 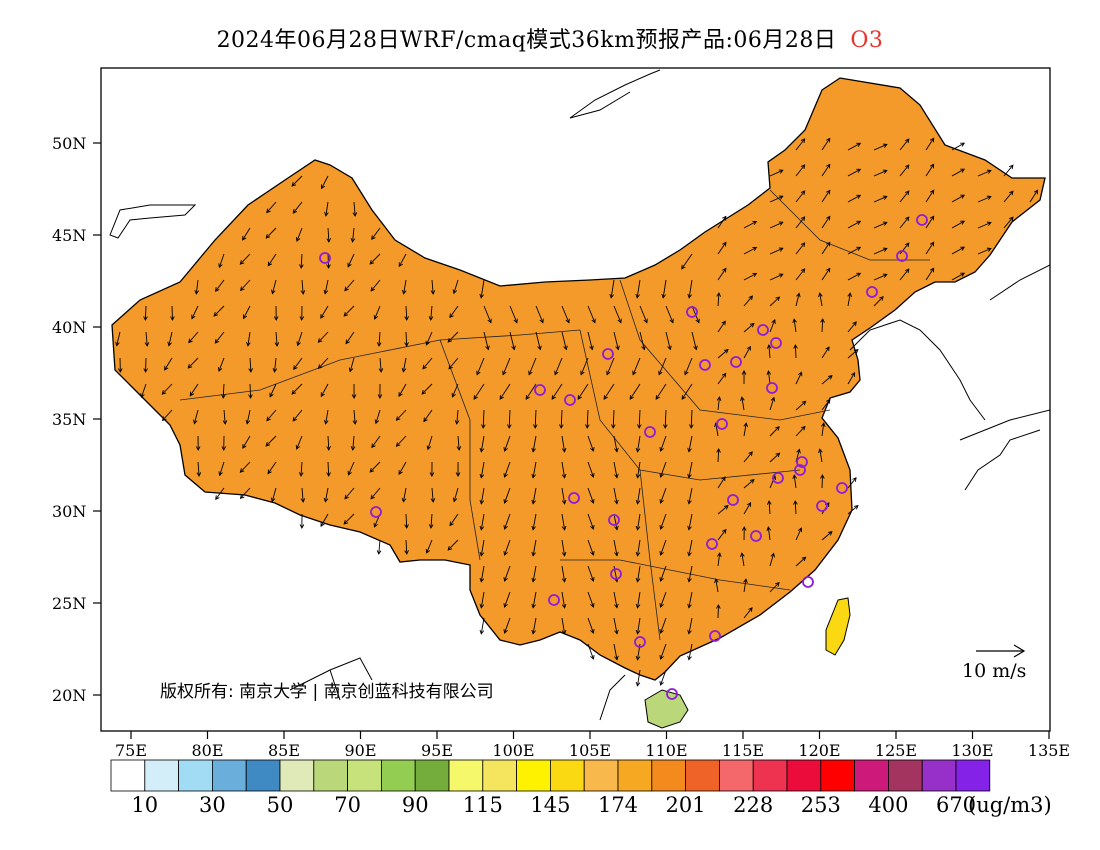 What do you see at coordinates (69, 235) in the screenshot?
I see `lat-tick-label: 45N` at bounding box center [69, 235].